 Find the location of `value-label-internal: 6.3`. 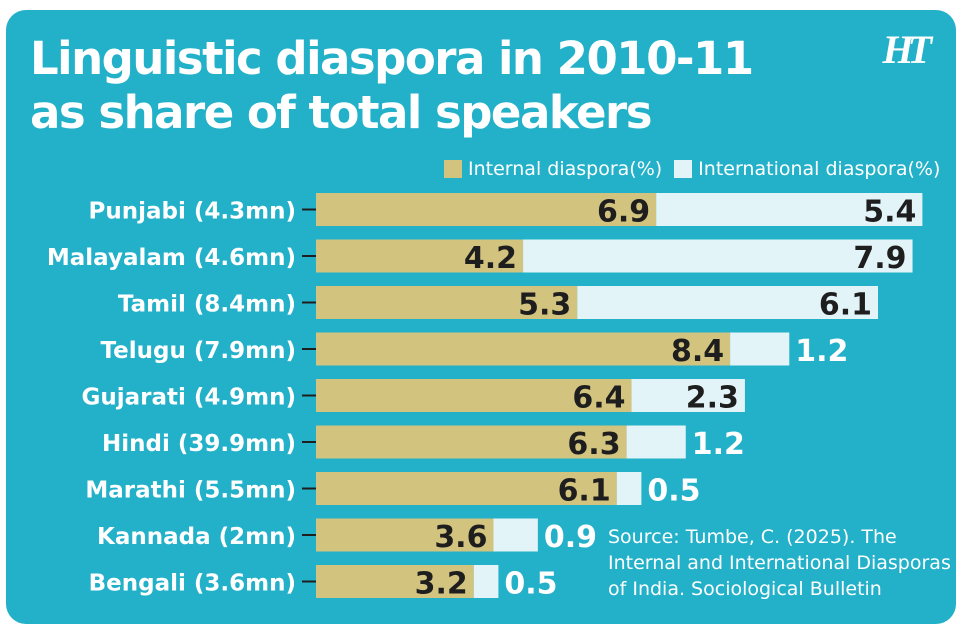

value-label-internal: 6.3 is located at coordinates (593, 444).